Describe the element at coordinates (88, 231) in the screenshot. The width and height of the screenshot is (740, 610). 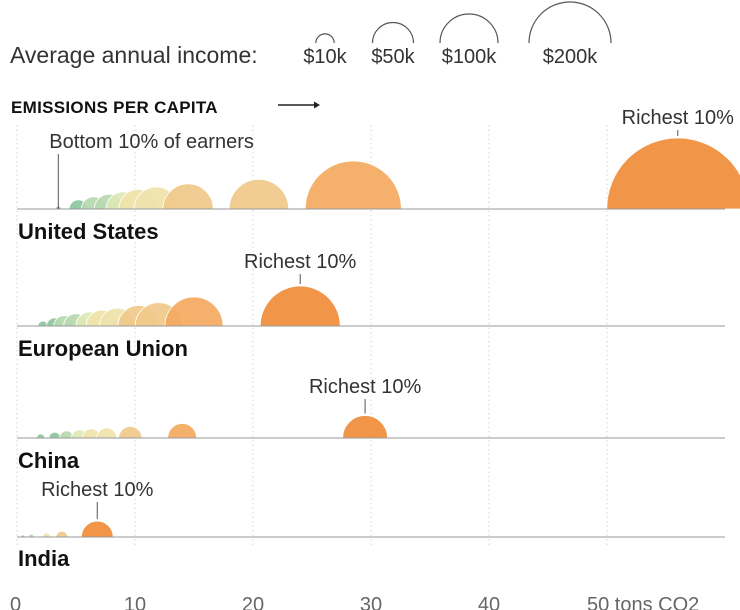
I see `country-label: United States` at that location.